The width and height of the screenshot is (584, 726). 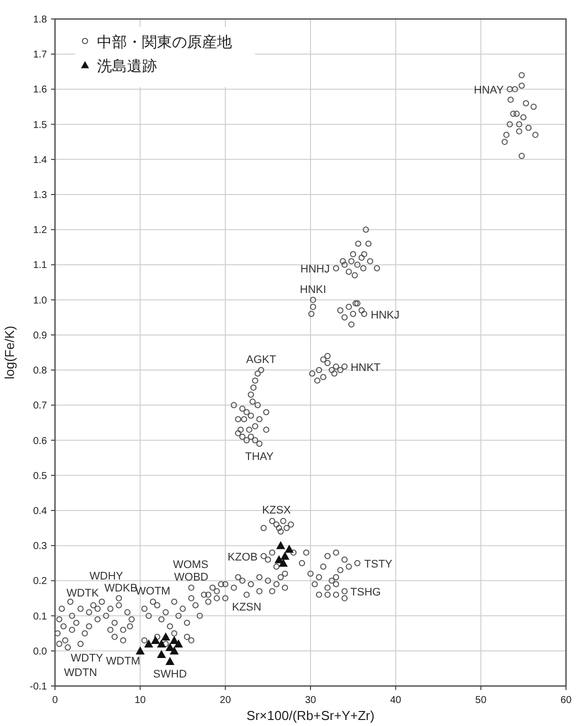 What do you see at coordinates (40, 266) in the screenshot?
I see `y-tick-label: 1.1` at bounding box center [40, 266].